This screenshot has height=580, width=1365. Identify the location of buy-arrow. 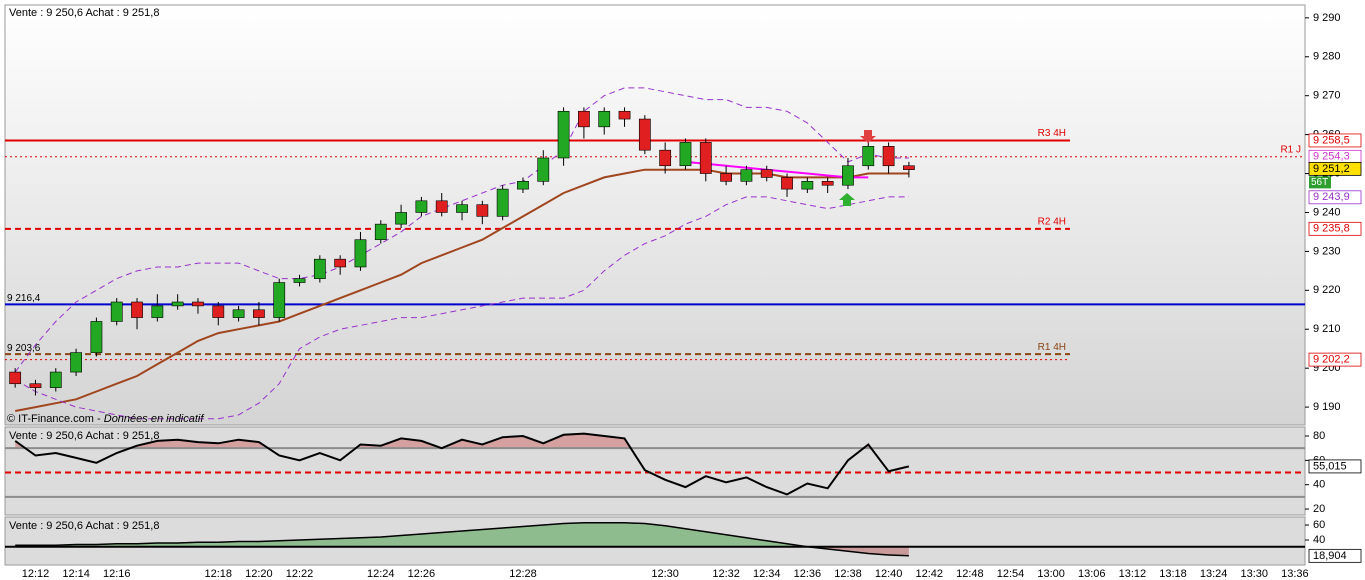
(847, 199).